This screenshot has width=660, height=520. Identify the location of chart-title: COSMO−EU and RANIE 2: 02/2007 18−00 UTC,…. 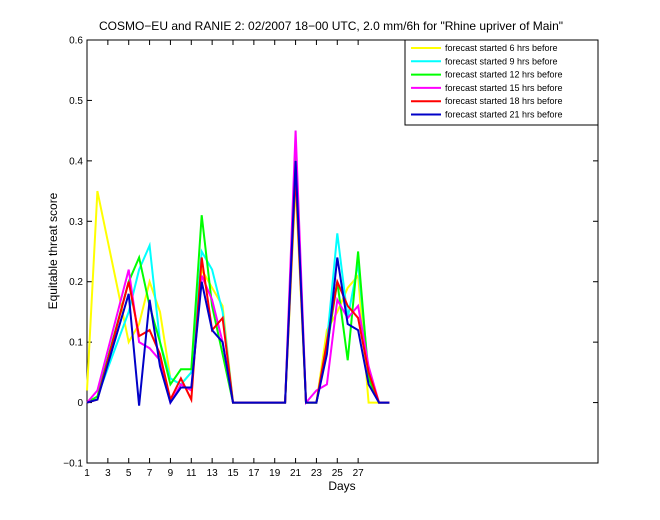
(331, 26).